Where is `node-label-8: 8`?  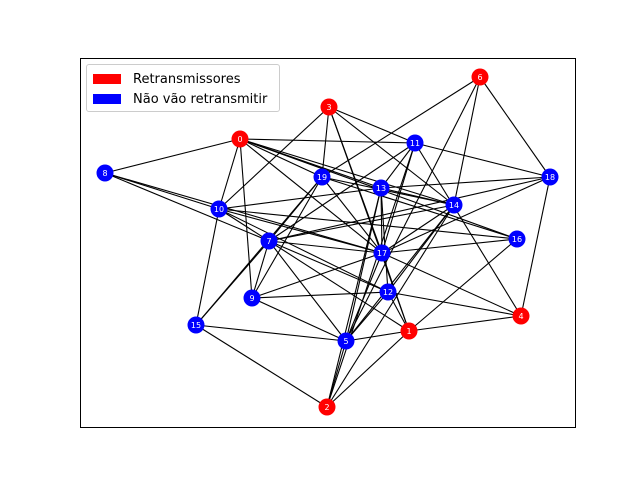
node-label-8: 8 is located at coordinates (104, 173).